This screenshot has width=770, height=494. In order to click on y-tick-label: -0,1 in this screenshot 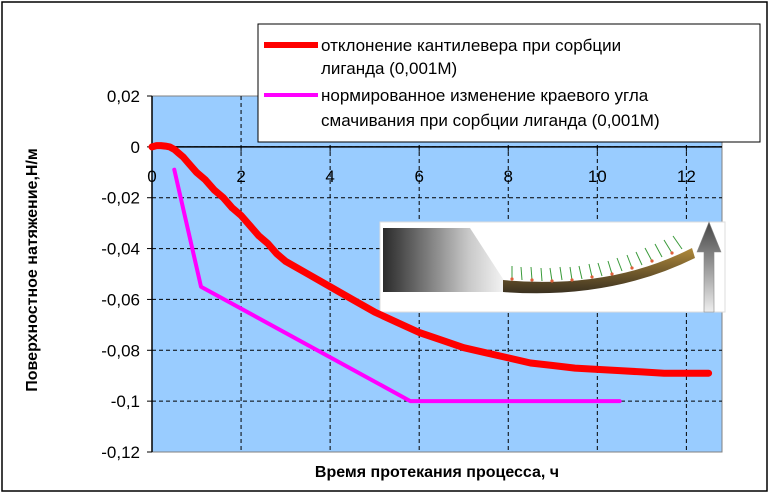, I will do `click(125, 401)`.